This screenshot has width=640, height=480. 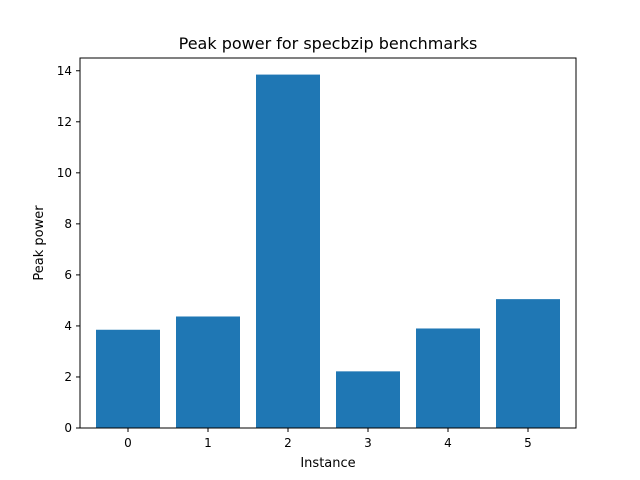 What do you see at coordinates (64, 71) in the screenshot?
I see `y-tick-label: 14` at bounding box center [64, 71].